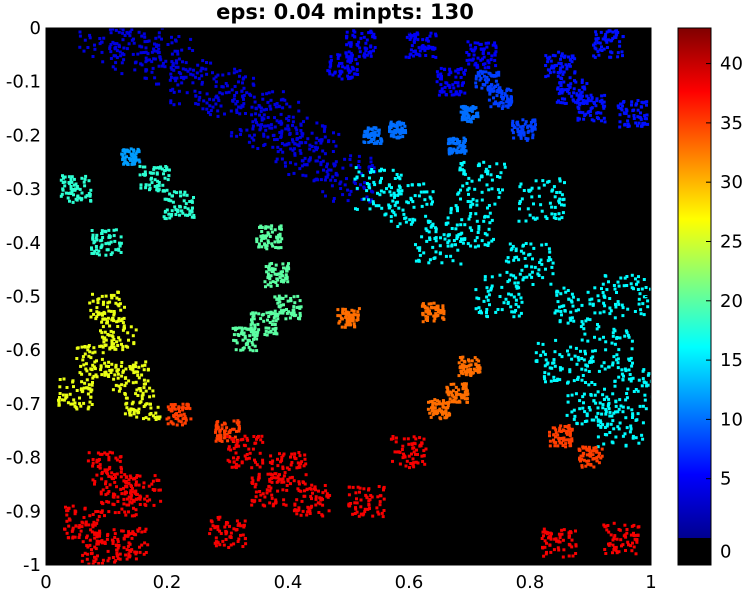 This screenshot has width=744, height=595. What do you see at coordinates (345, 12) in the screenshot?
I see `chart-title: eps: 0.04 minpts: 130` at bounding box center [345, 12].